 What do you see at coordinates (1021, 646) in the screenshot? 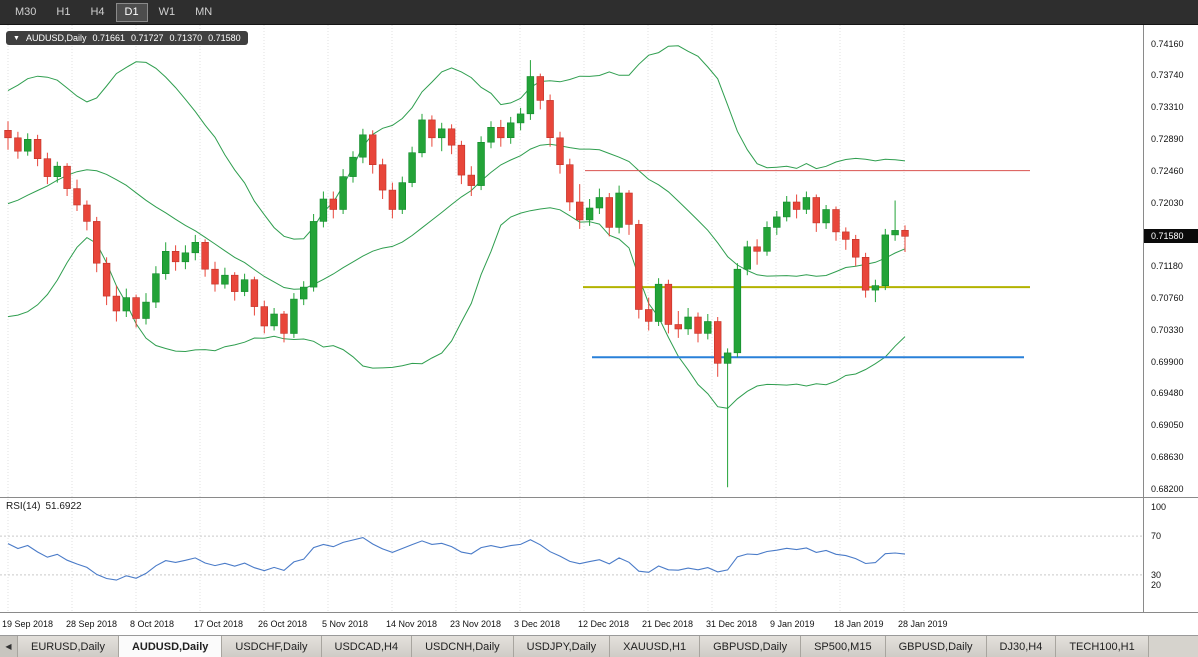
I see `tab-dj30-h4: DJ30,H4` at bounding box center [1021, 646].